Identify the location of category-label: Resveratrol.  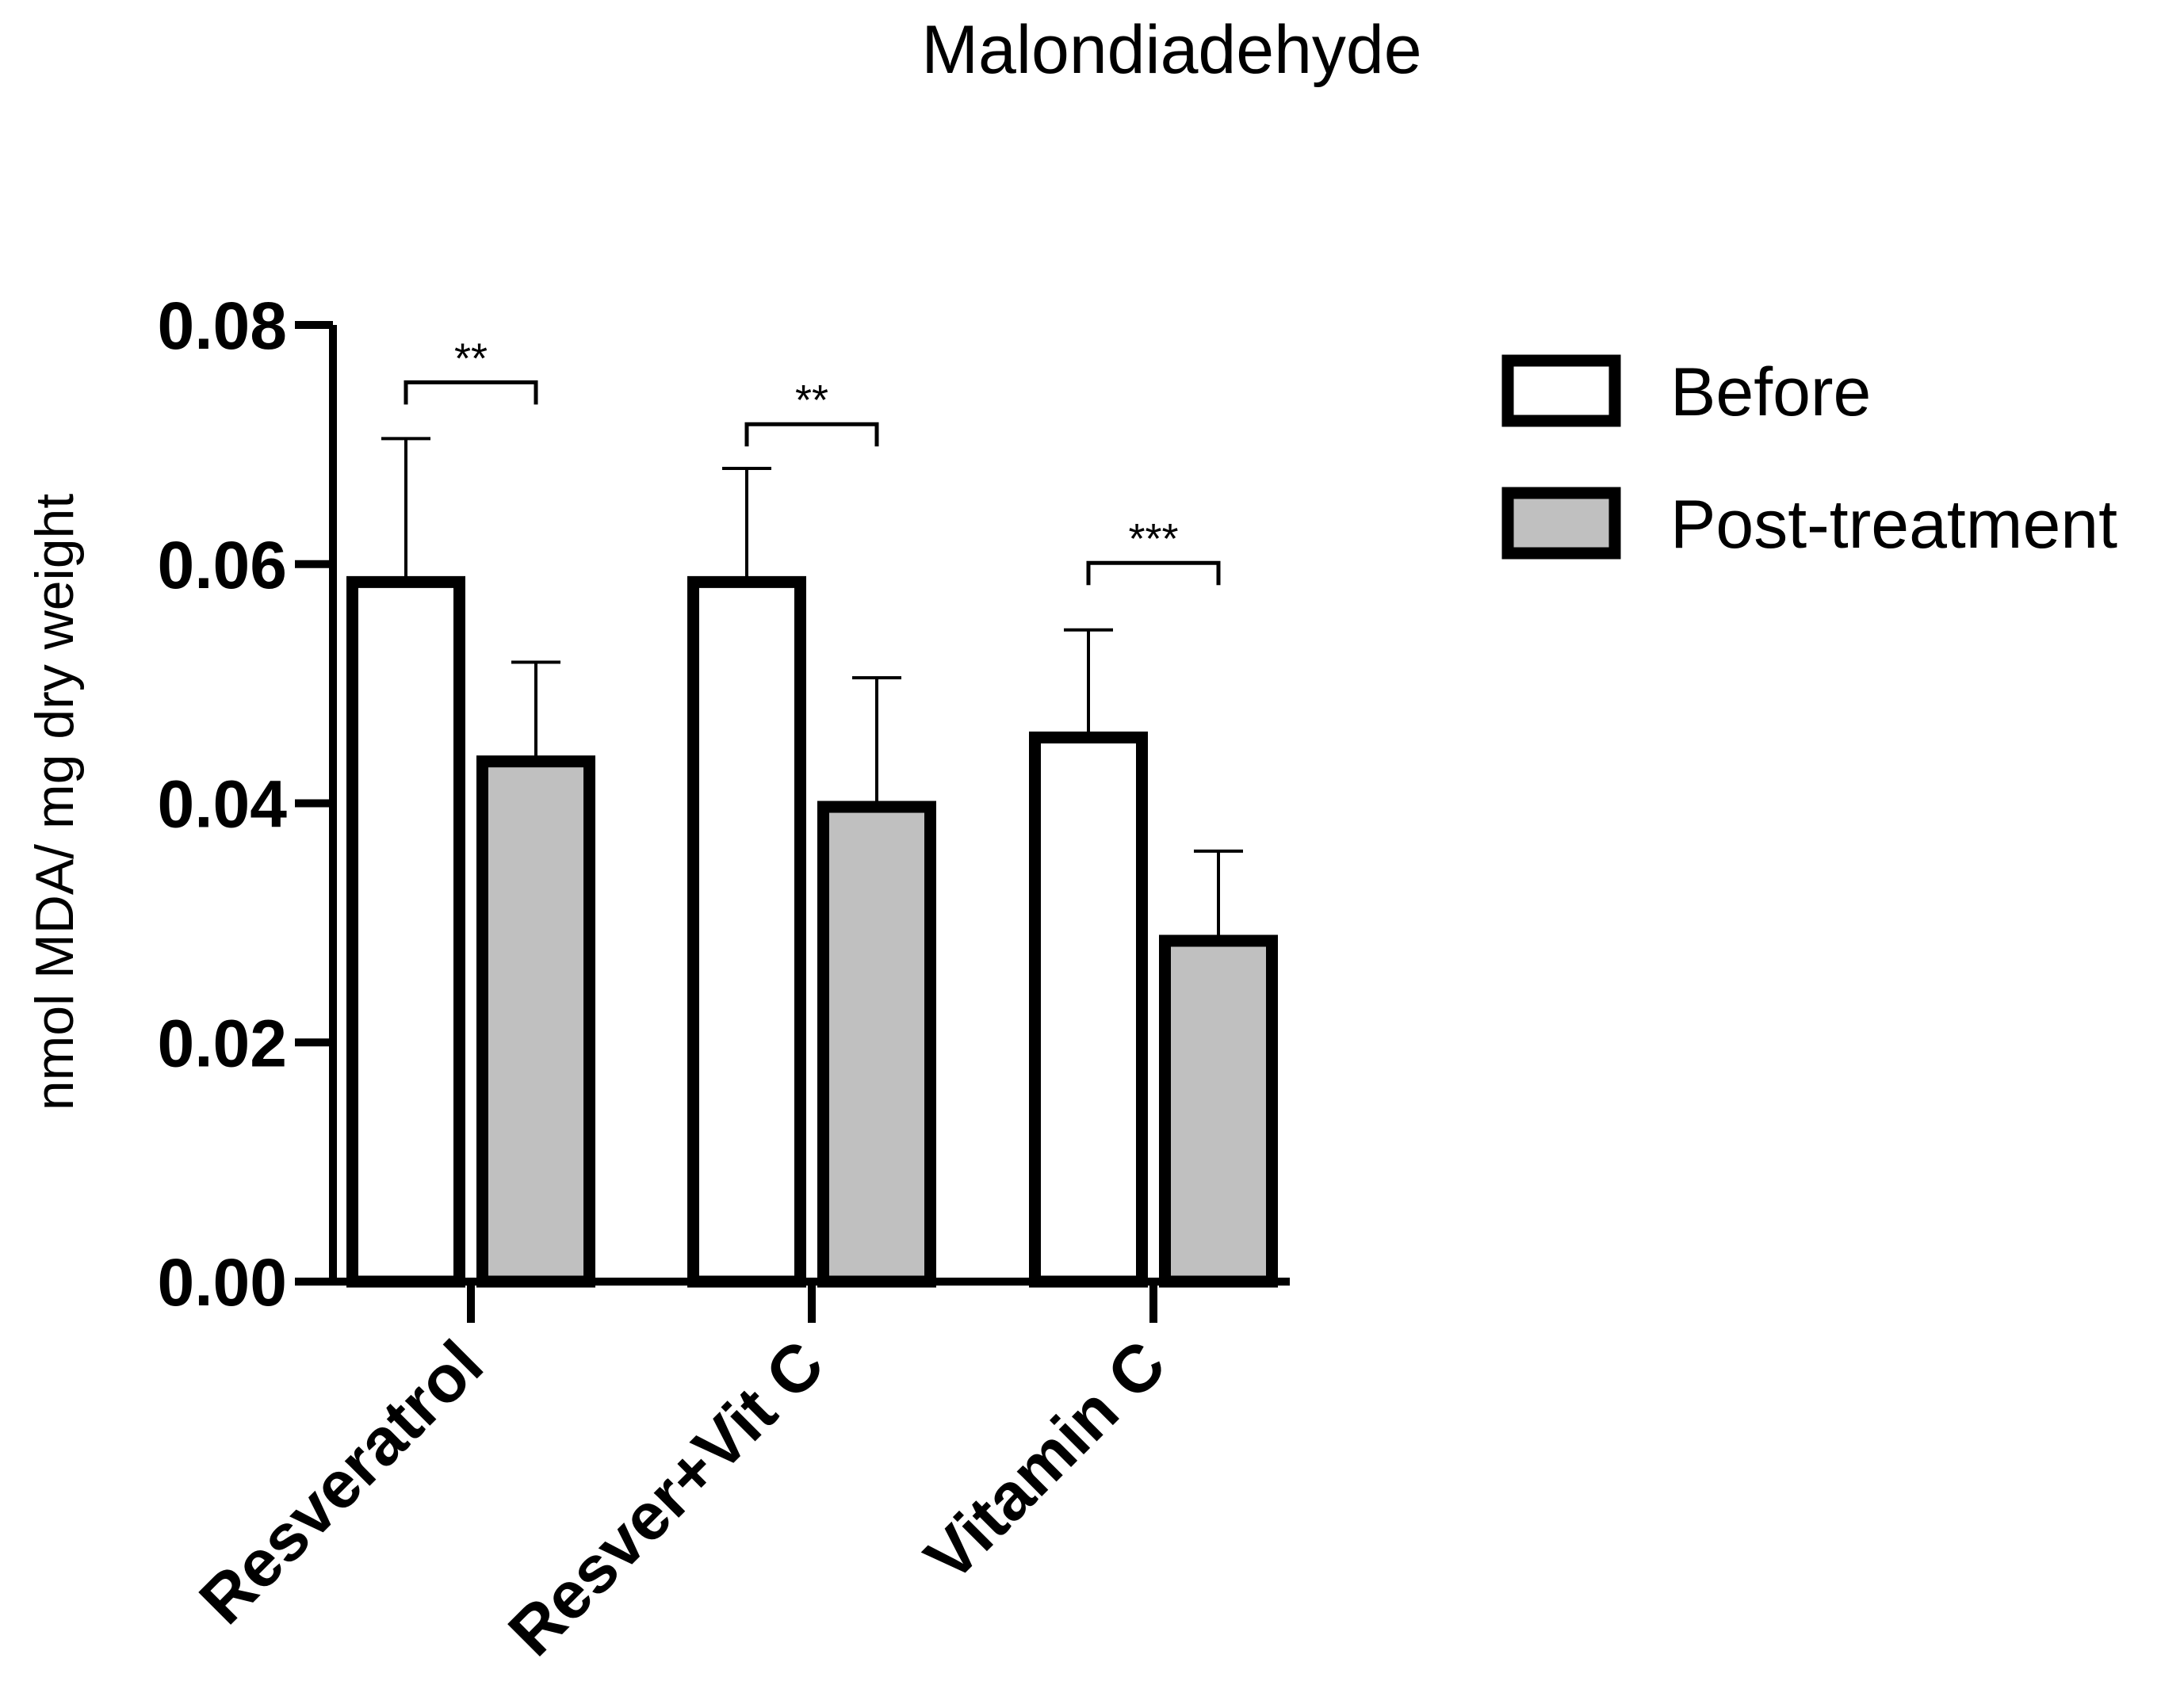
(340, 1481).